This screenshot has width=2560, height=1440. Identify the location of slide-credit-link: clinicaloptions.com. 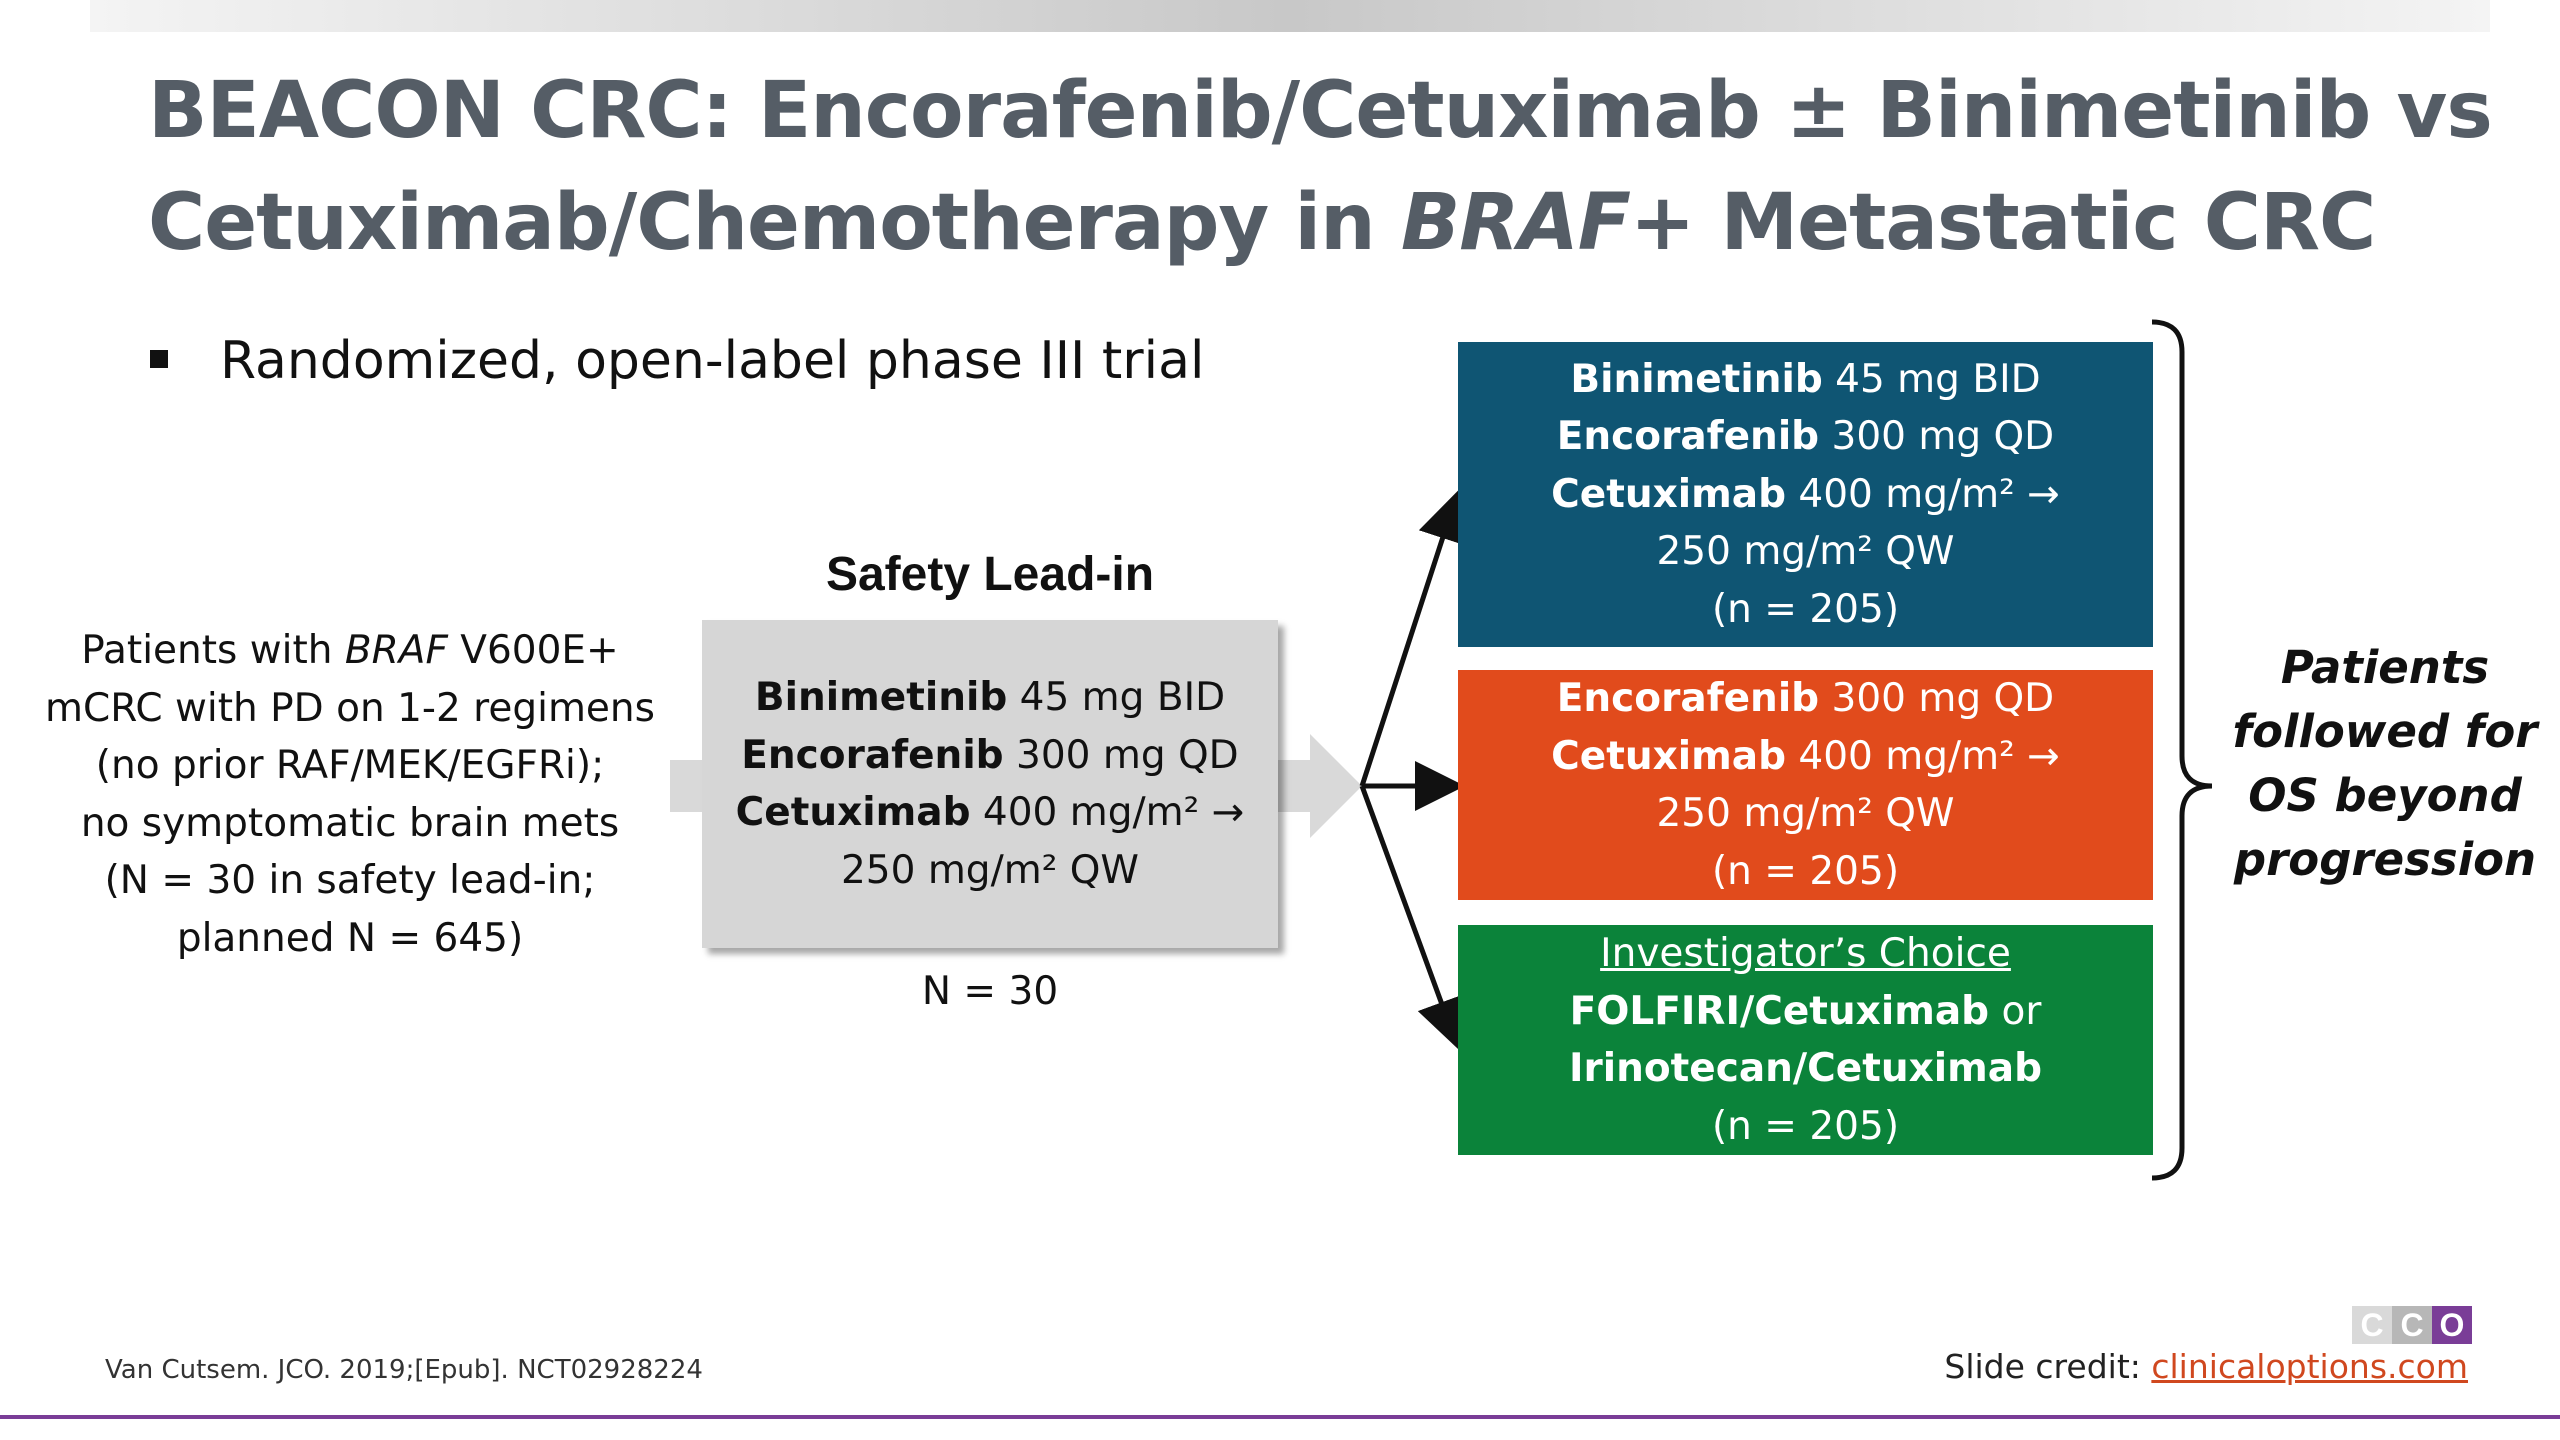
(2309, 1366).